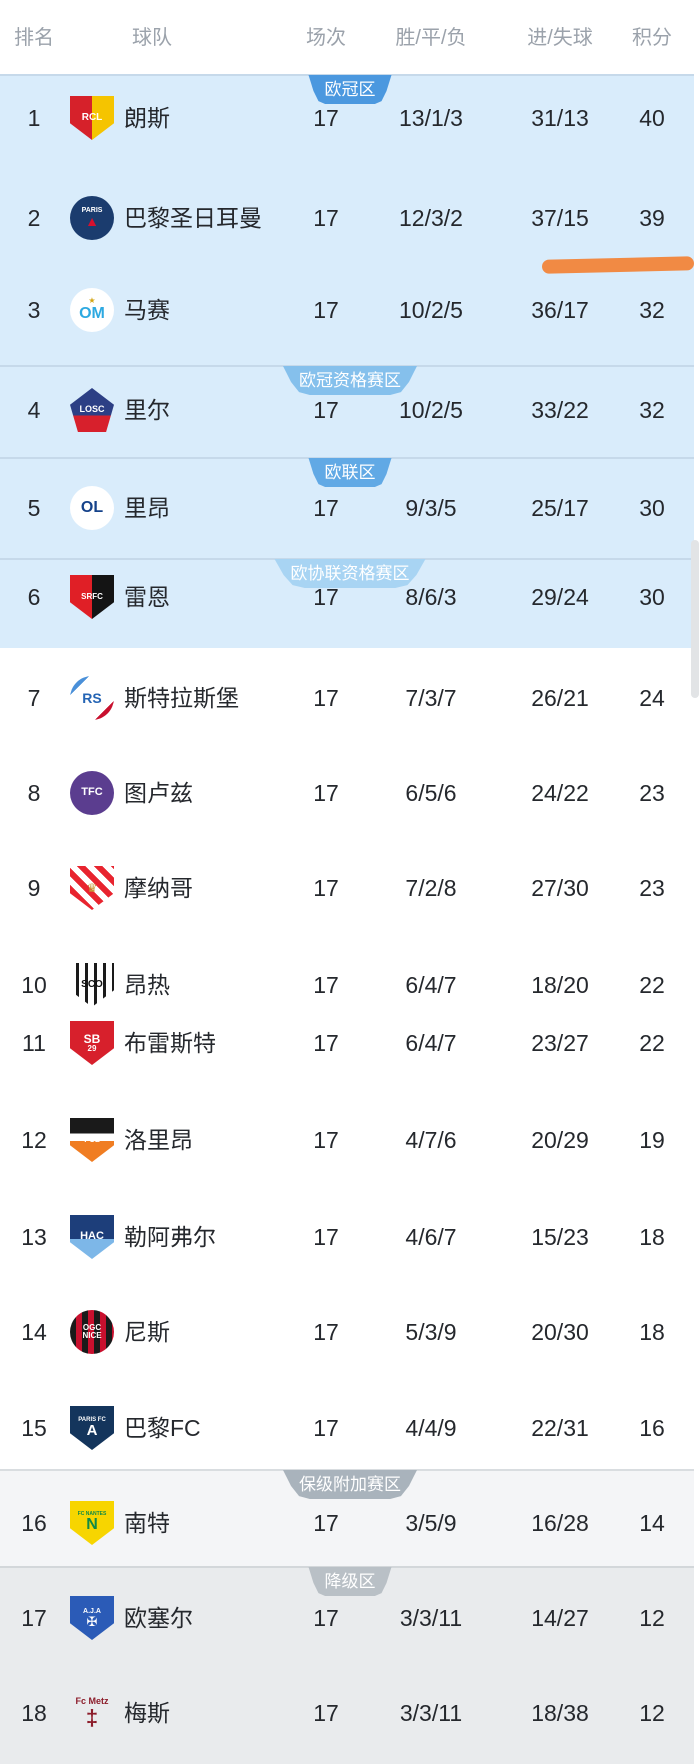  Describe the element at coordinates (560, 793) in the screenshot. I see `team-goals: 24/22` at that location.